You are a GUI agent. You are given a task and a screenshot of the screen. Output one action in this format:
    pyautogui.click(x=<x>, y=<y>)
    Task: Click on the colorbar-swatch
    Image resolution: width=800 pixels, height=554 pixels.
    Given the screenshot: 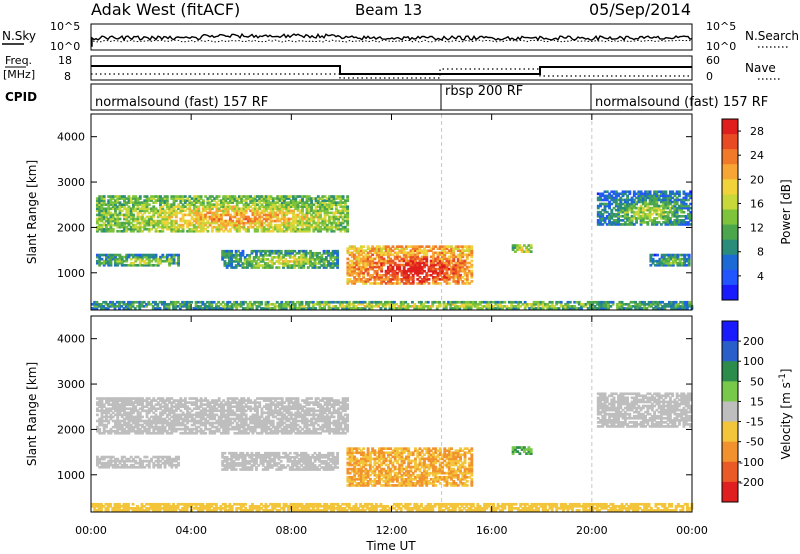 What is the action you would take?
    pyautogui.click(x=730, y=202)
    